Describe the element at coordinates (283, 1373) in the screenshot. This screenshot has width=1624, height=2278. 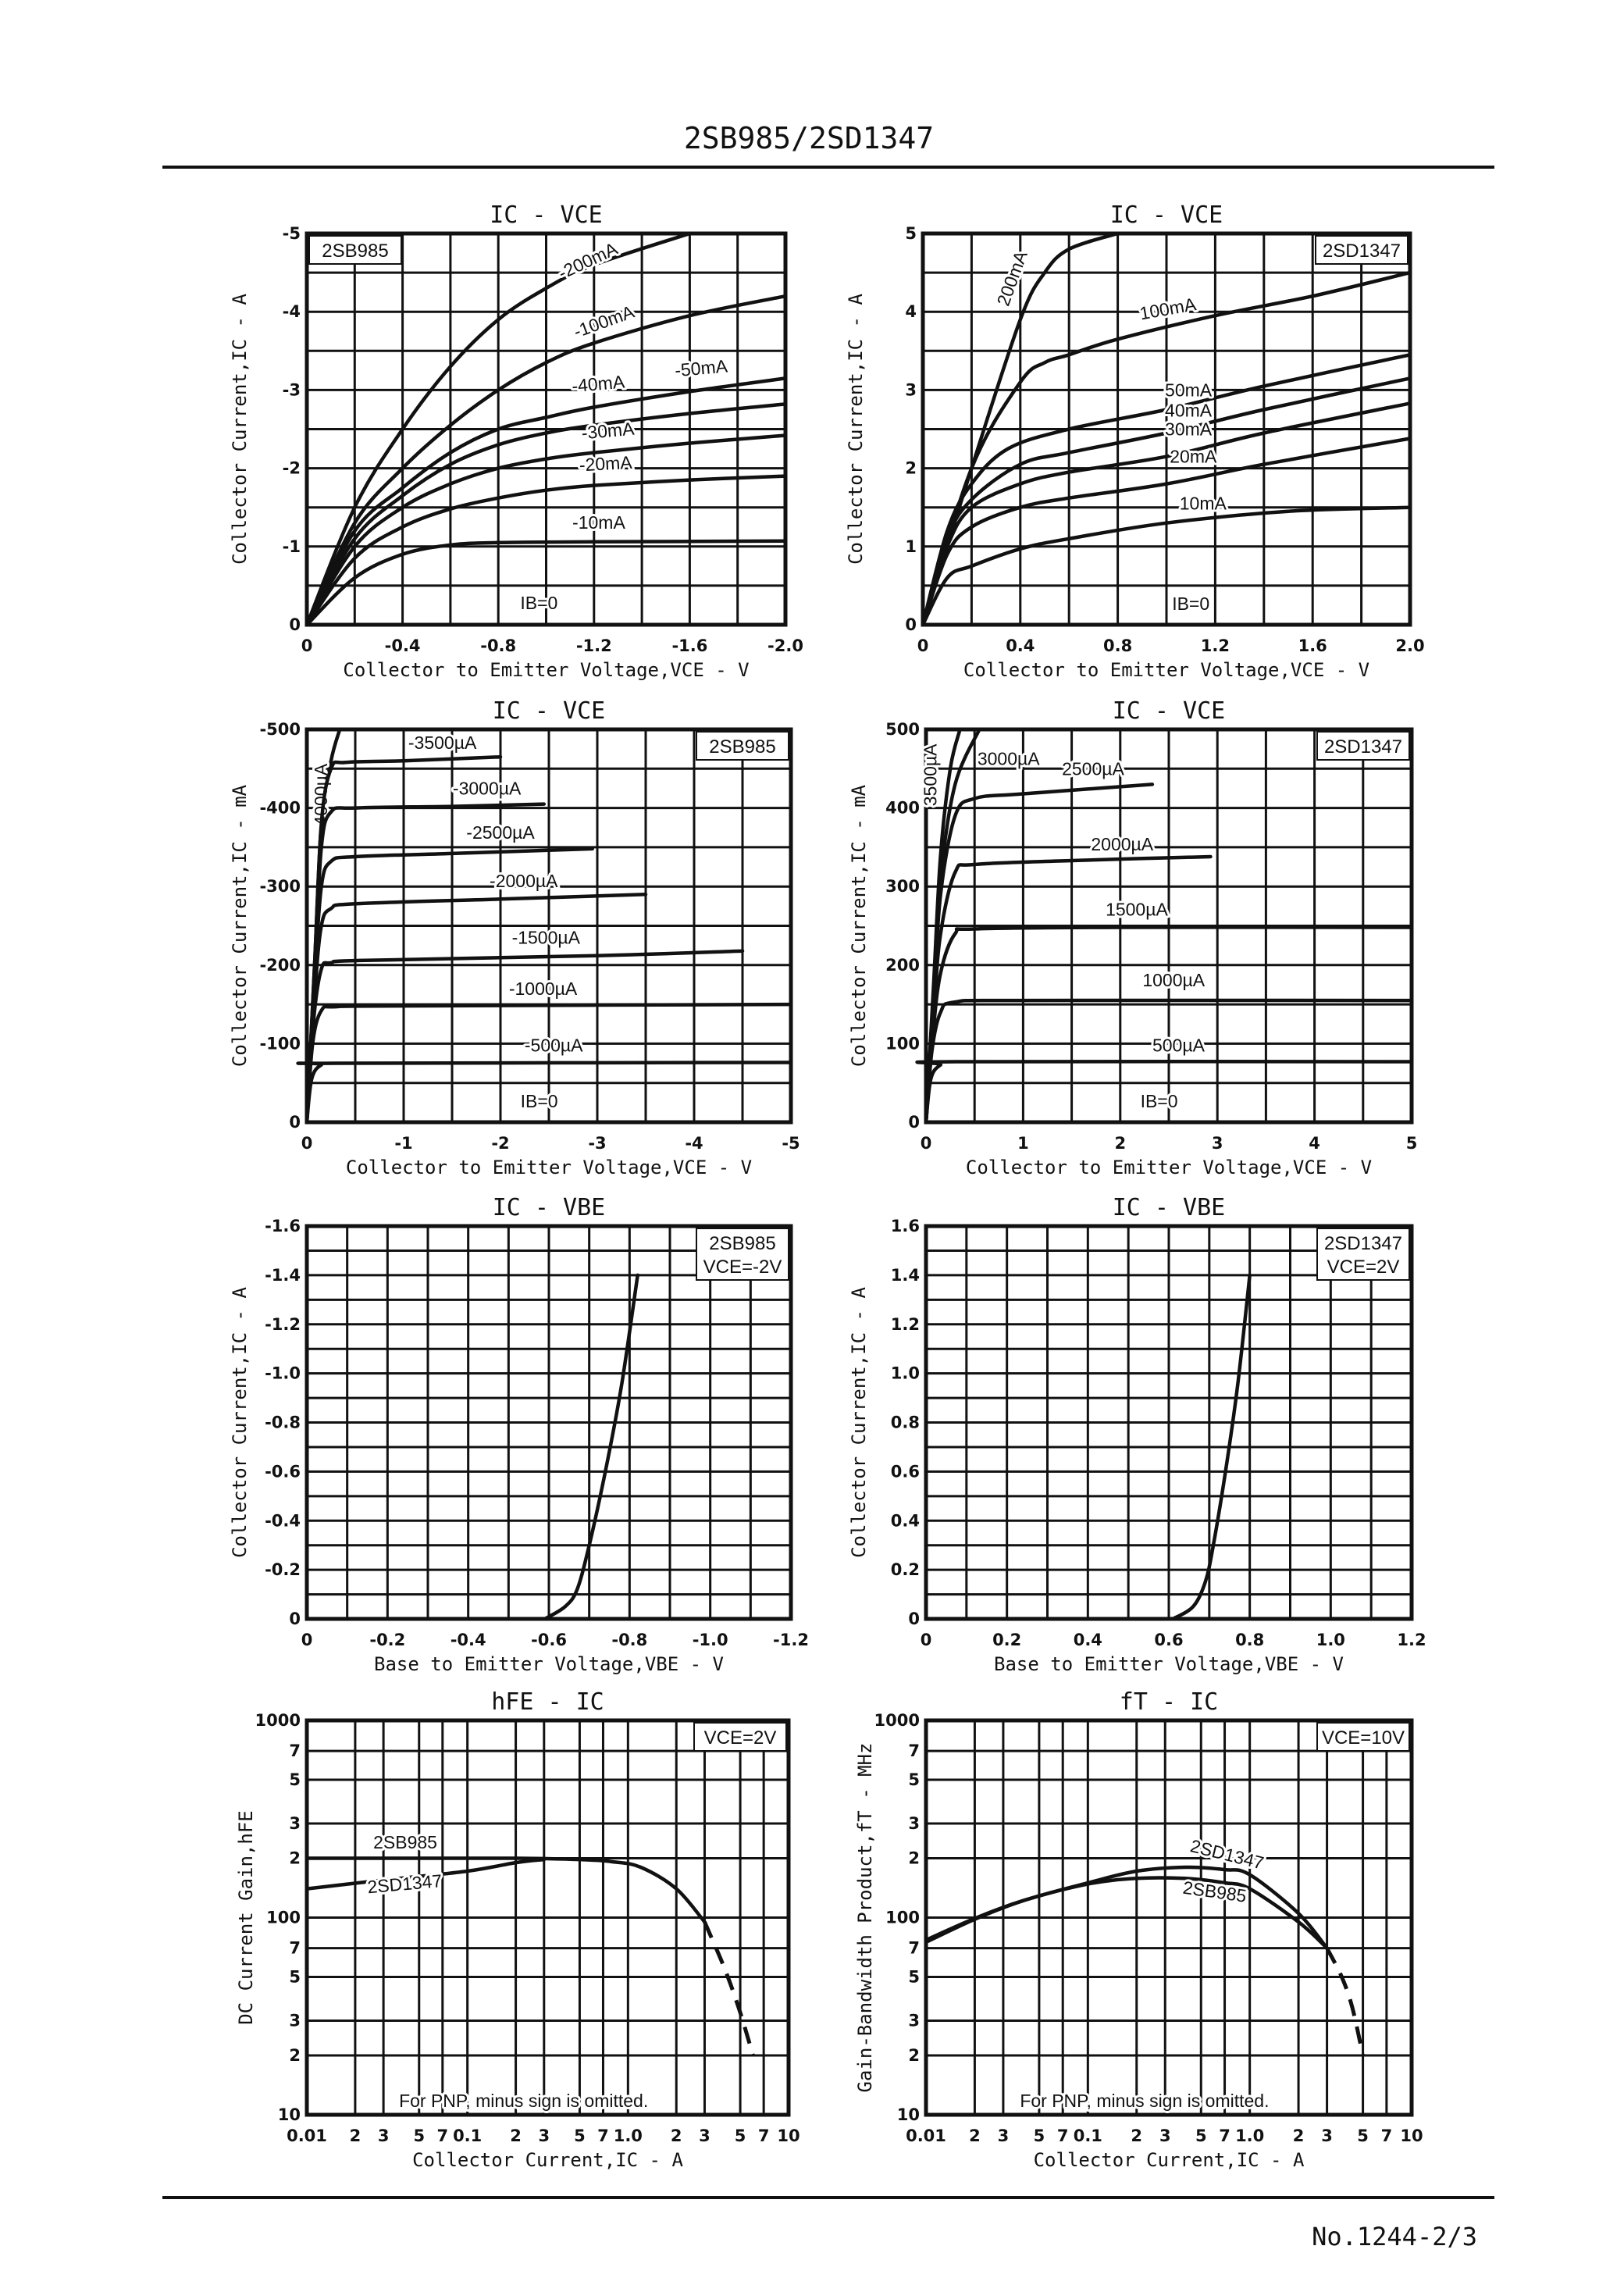
I see `y-tick-label: -1.0` at that location.